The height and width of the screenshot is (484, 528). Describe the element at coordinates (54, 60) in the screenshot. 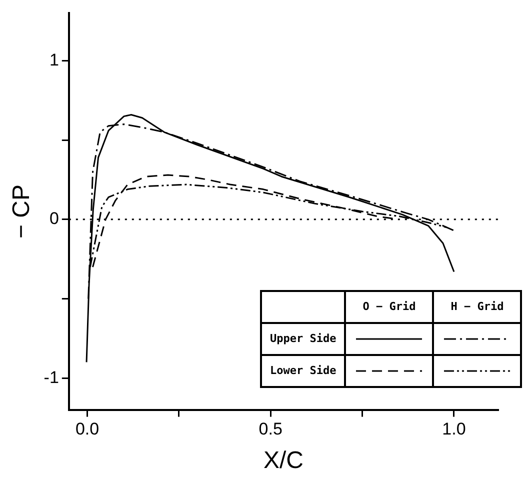

I see `y-tick-label: 1` at that location.